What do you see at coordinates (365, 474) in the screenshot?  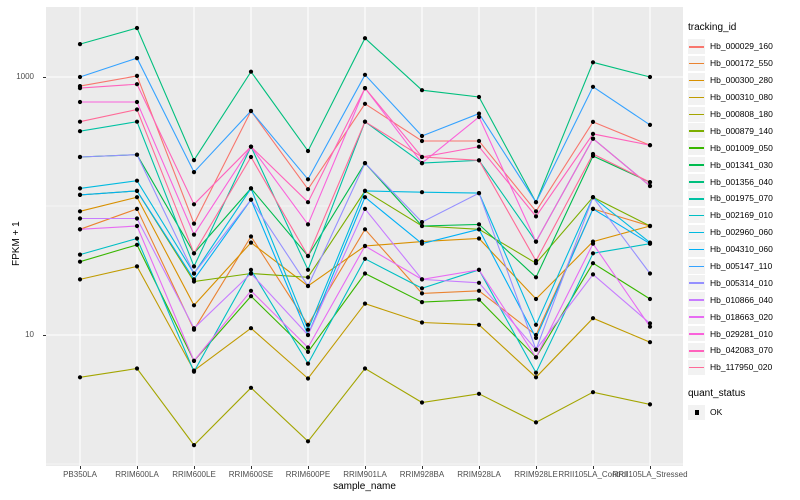 I see `x-tick-label: RRIM901LA` at bounding box center [365, 474].